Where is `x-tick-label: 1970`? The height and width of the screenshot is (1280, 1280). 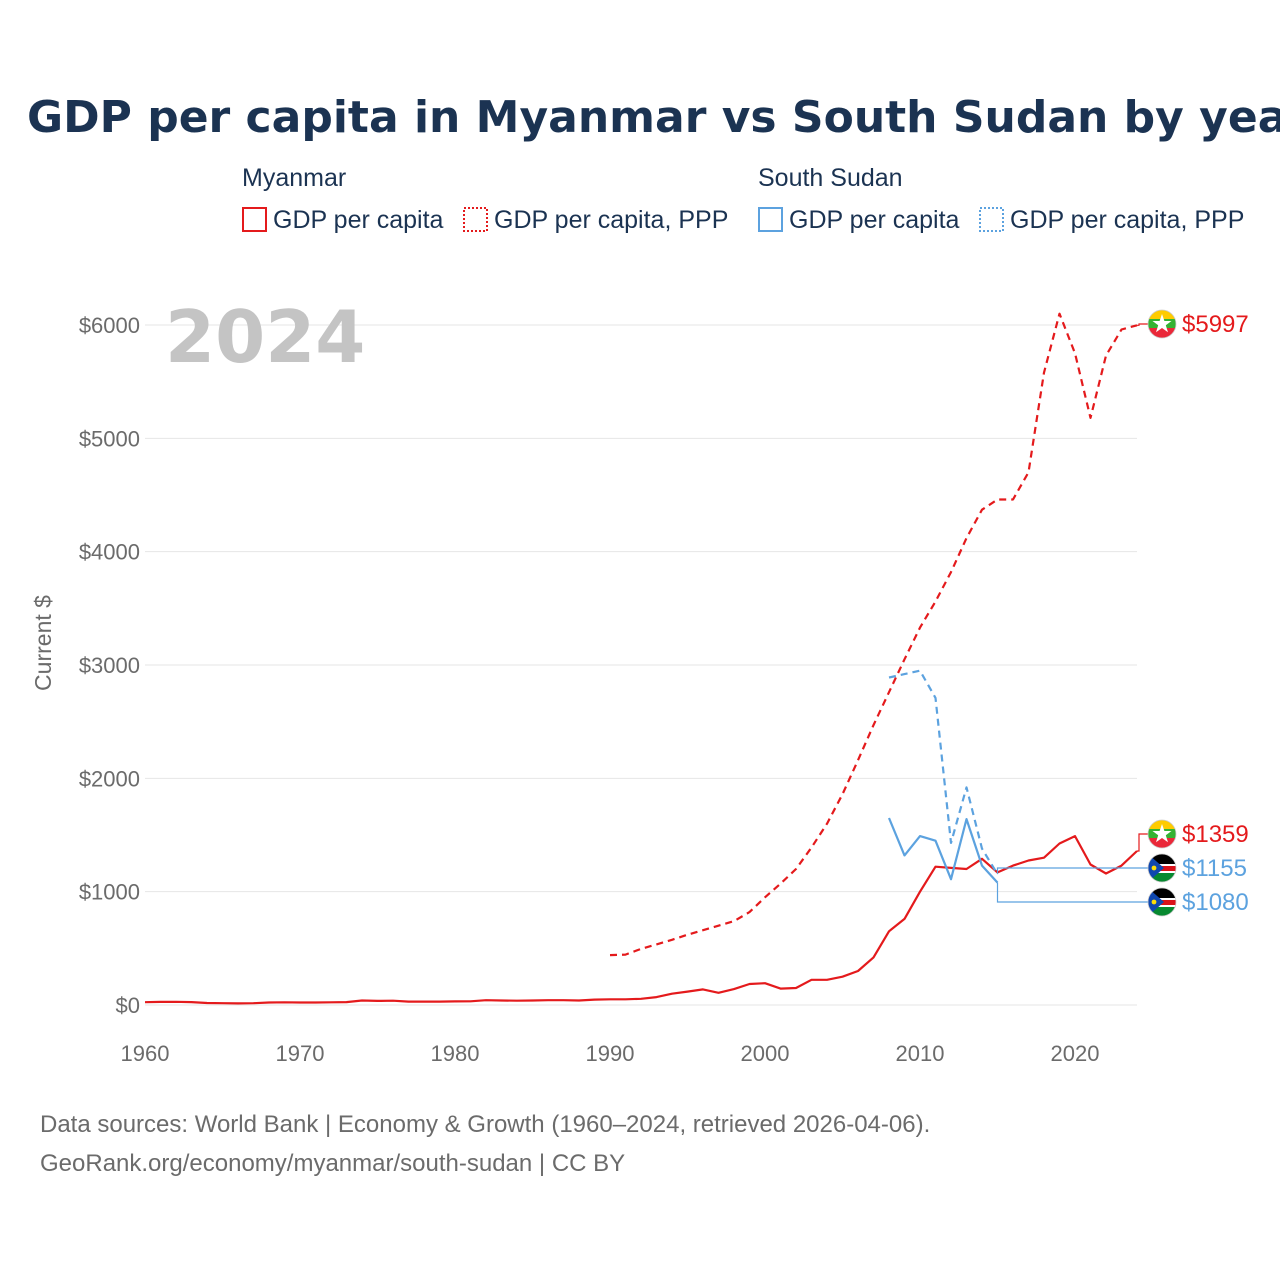
x-tick-label: 1970 is located at coordinates (300, 1053).